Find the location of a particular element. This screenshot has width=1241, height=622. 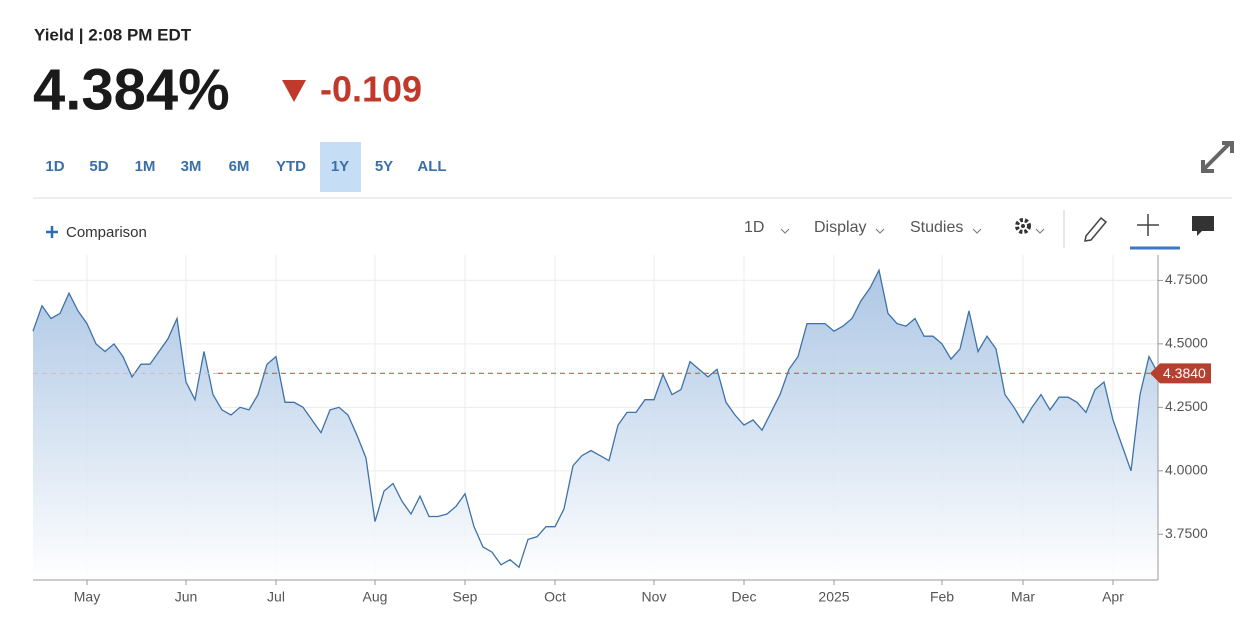

range-button: 5D is located at coordinates (98, 166).